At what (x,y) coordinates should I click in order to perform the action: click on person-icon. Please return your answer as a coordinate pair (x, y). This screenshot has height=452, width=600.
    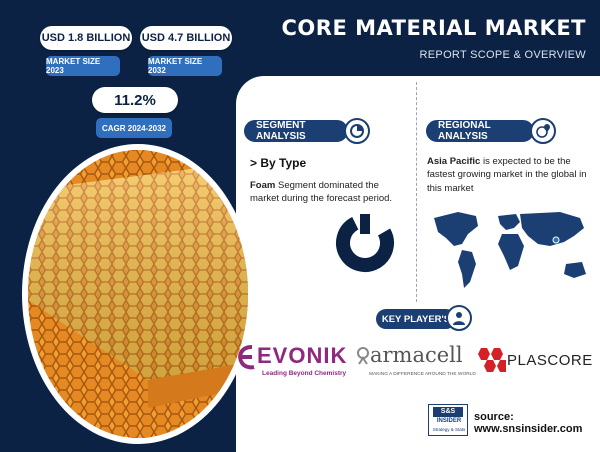
    Looking at the image, I should click on (459, 318).